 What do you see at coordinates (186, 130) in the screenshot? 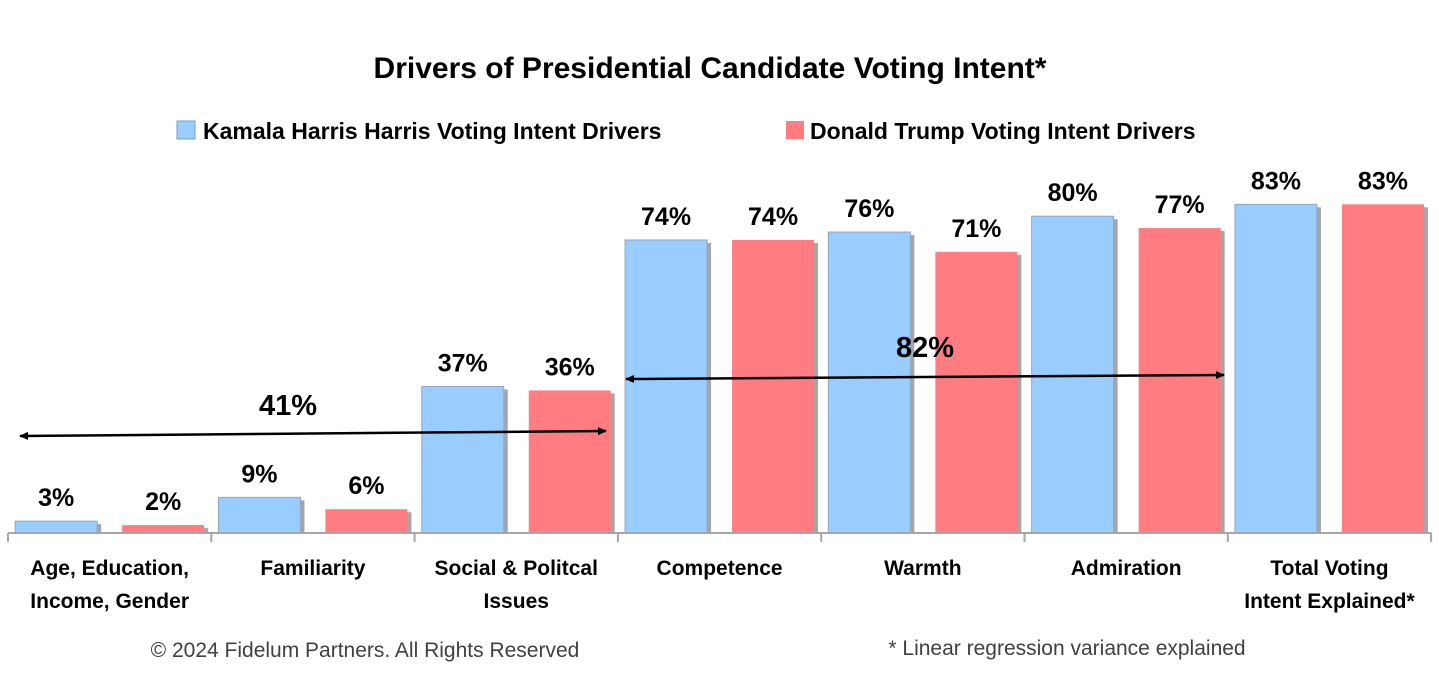
I see `legend-swatch-harris` at bounding box center [186, 130].